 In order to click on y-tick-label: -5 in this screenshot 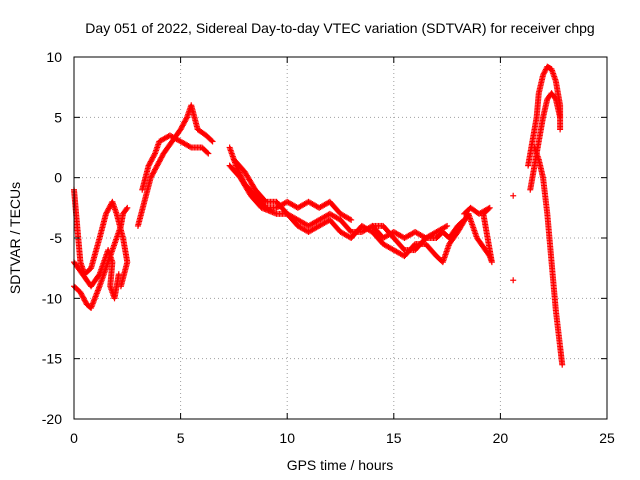, I will do `click(56, 238)`.